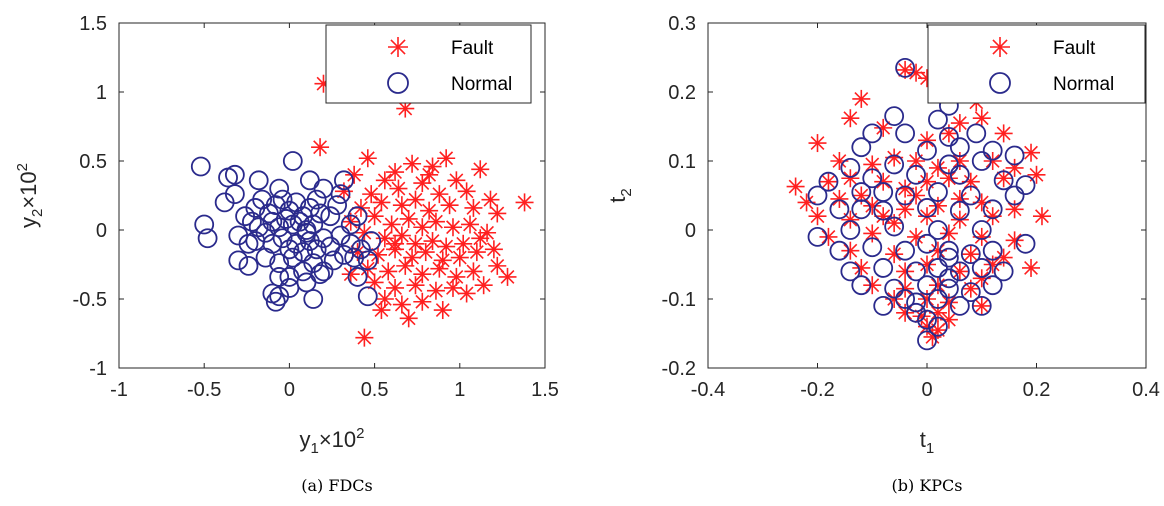 The height and width of the screenshot is (506, 1164). I want to click on x-tick-label: 0, so click(926, 390).